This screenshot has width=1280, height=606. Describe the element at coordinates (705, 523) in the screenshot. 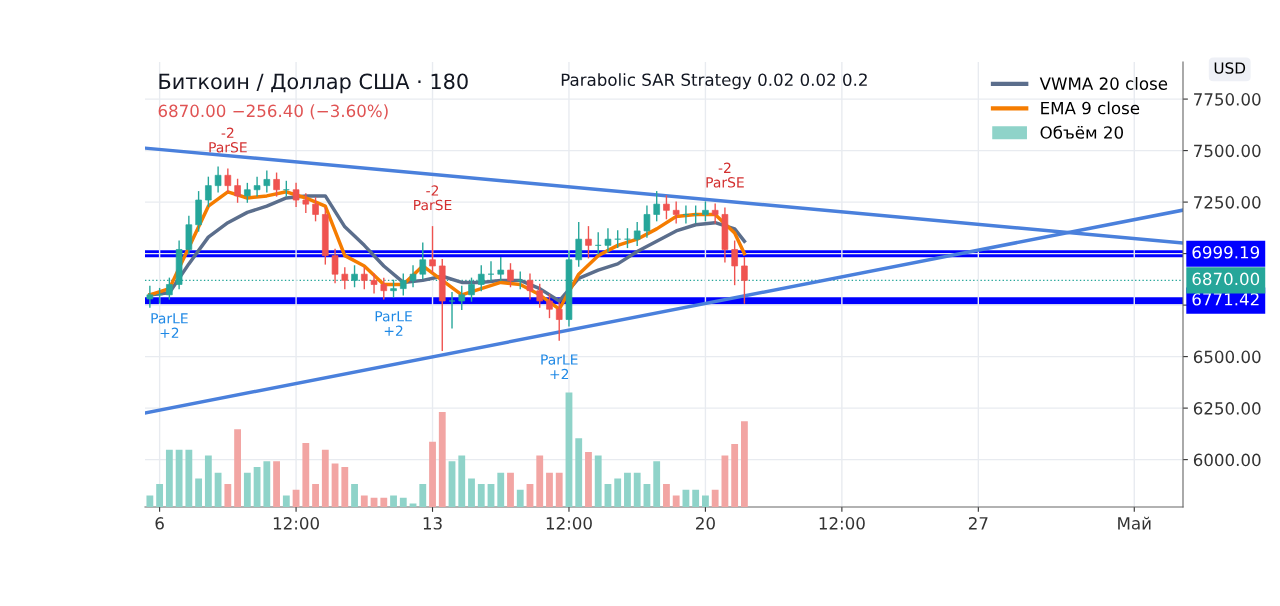

I see `x-tick-label: 20` at that location.